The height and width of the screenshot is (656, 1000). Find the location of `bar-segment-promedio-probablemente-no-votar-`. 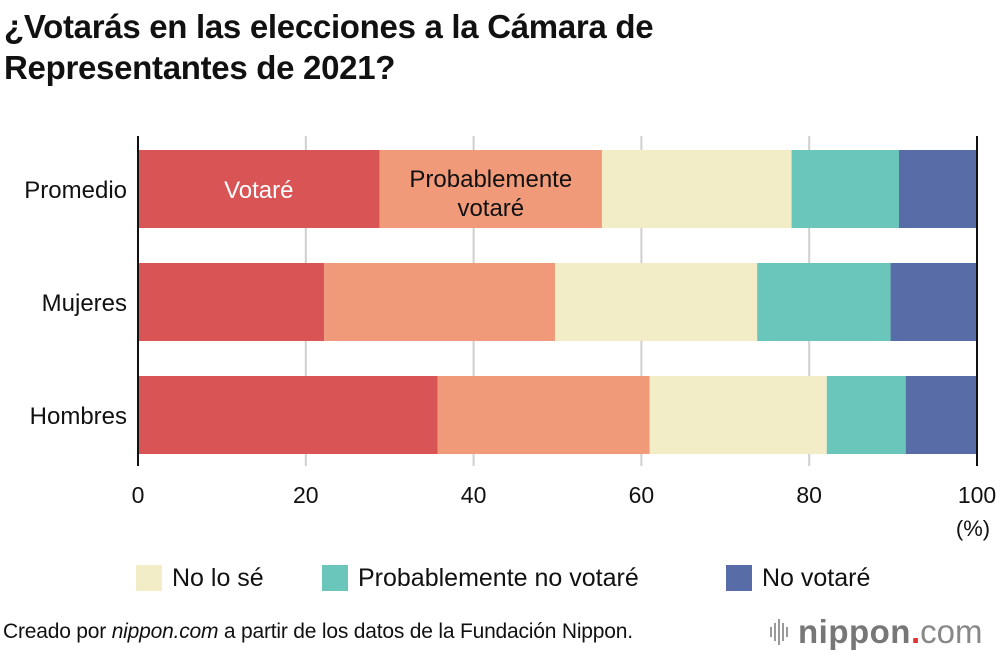

bar-segment-promedio-probablemente-no-votar- is located at coordinates (845, 189).